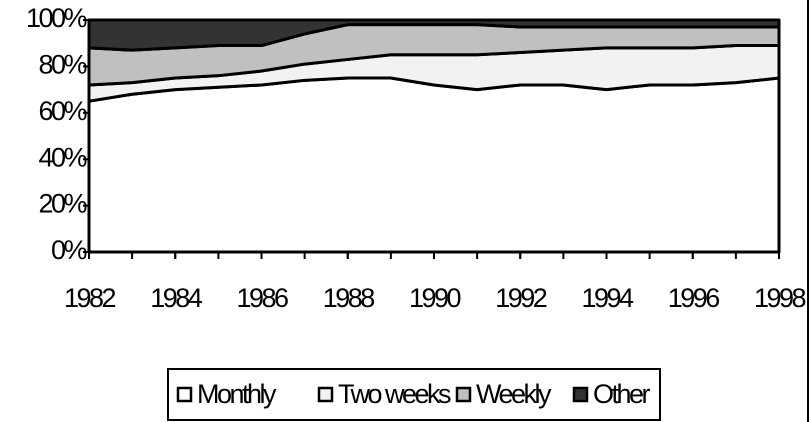 The image size is (811, 422). What do you see at coordinates (514, 394) in the screenshot?
I see `legend-label: Weekly` at bounding box center [514, 394].